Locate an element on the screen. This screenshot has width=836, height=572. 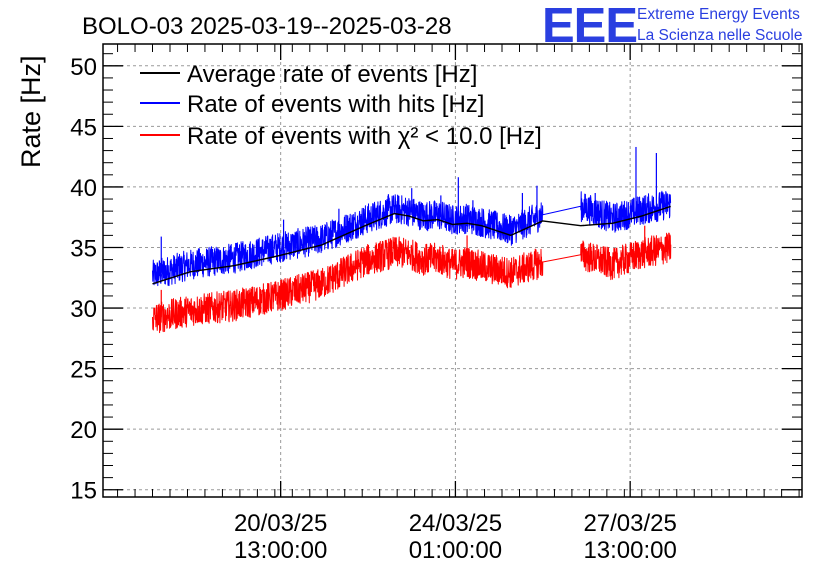
x-tick-label-time: 01:00:00 is located at coordinates (455, 550).